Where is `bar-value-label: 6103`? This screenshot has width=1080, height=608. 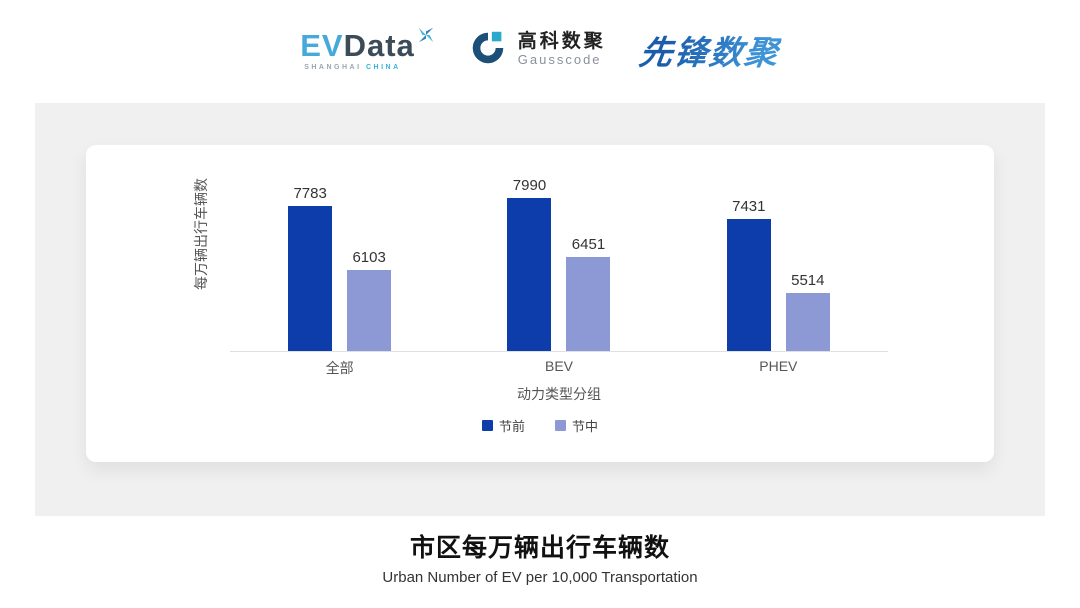 bar-value-label: 6103 is located at coordinates (369, 257).